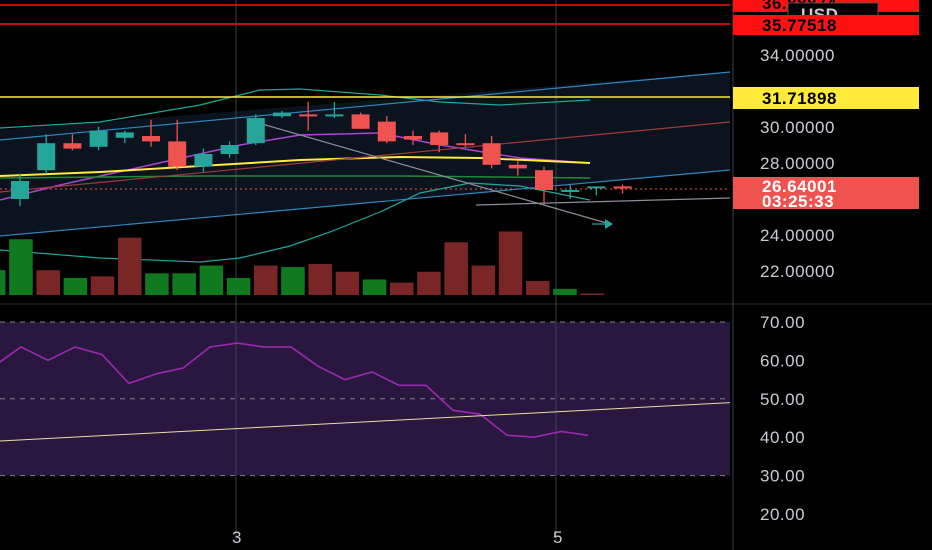 The width and height of the screenshot is (932, 550). What do you see at coordinates (782, 514) in the screenshot?
I see `rsi-tick-label: 20.00` at bounding box center [782, 514].